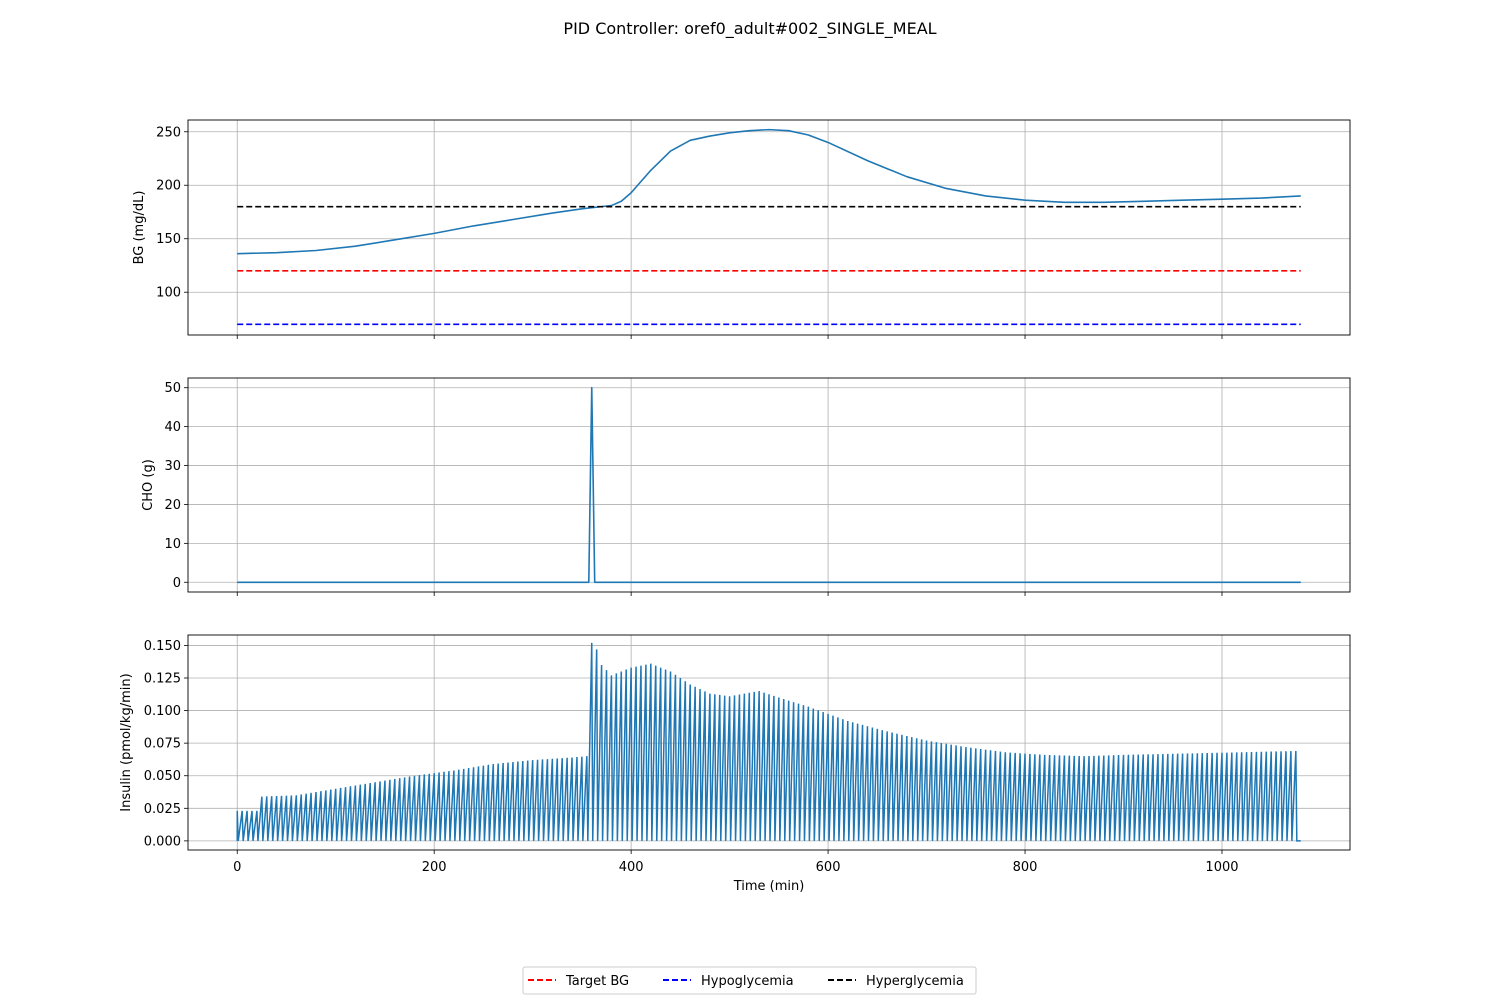 The width and height of the screenshot is (1500, 1000). Describe the element at coordinates (769, 191) in the screenshot. I see `bg-series-line` at that location.